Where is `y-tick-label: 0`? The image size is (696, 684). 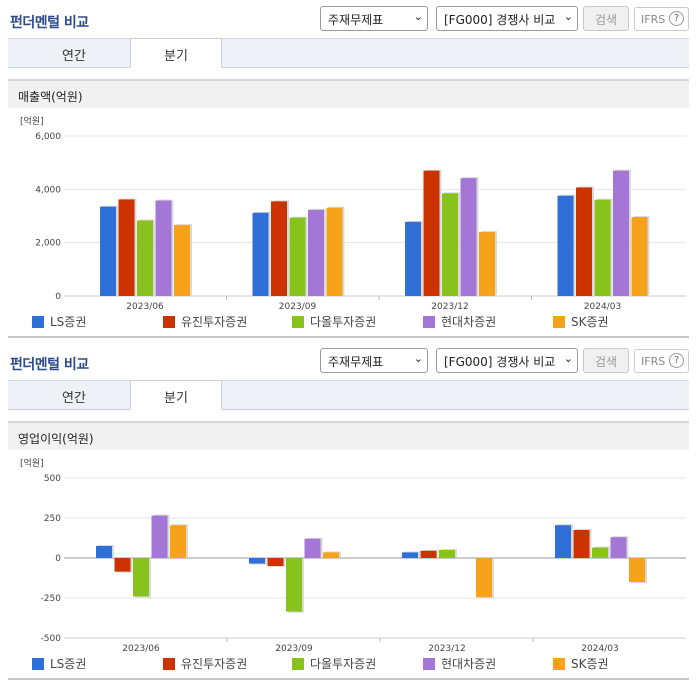
y-tick-label: 0 is located at coordinates (58, 559).